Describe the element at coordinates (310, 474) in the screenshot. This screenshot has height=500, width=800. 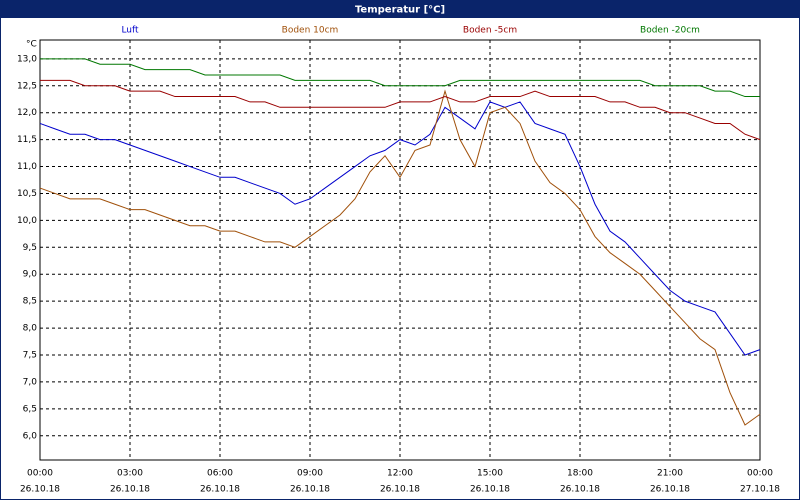
I see `x-tick-label: 09:00` at that location.